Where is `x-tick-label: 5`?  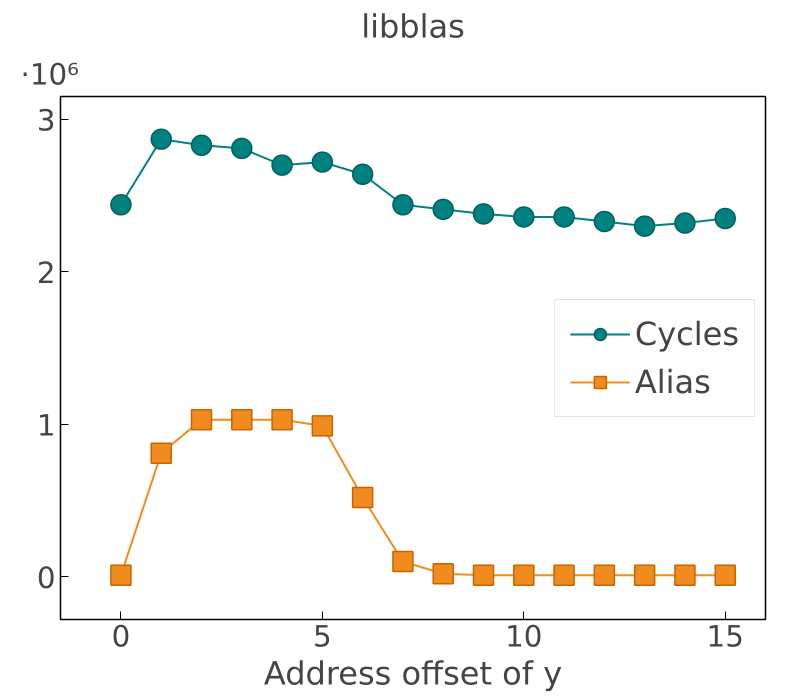
x-tick-label: 5 is located at coordinates (322, 637).